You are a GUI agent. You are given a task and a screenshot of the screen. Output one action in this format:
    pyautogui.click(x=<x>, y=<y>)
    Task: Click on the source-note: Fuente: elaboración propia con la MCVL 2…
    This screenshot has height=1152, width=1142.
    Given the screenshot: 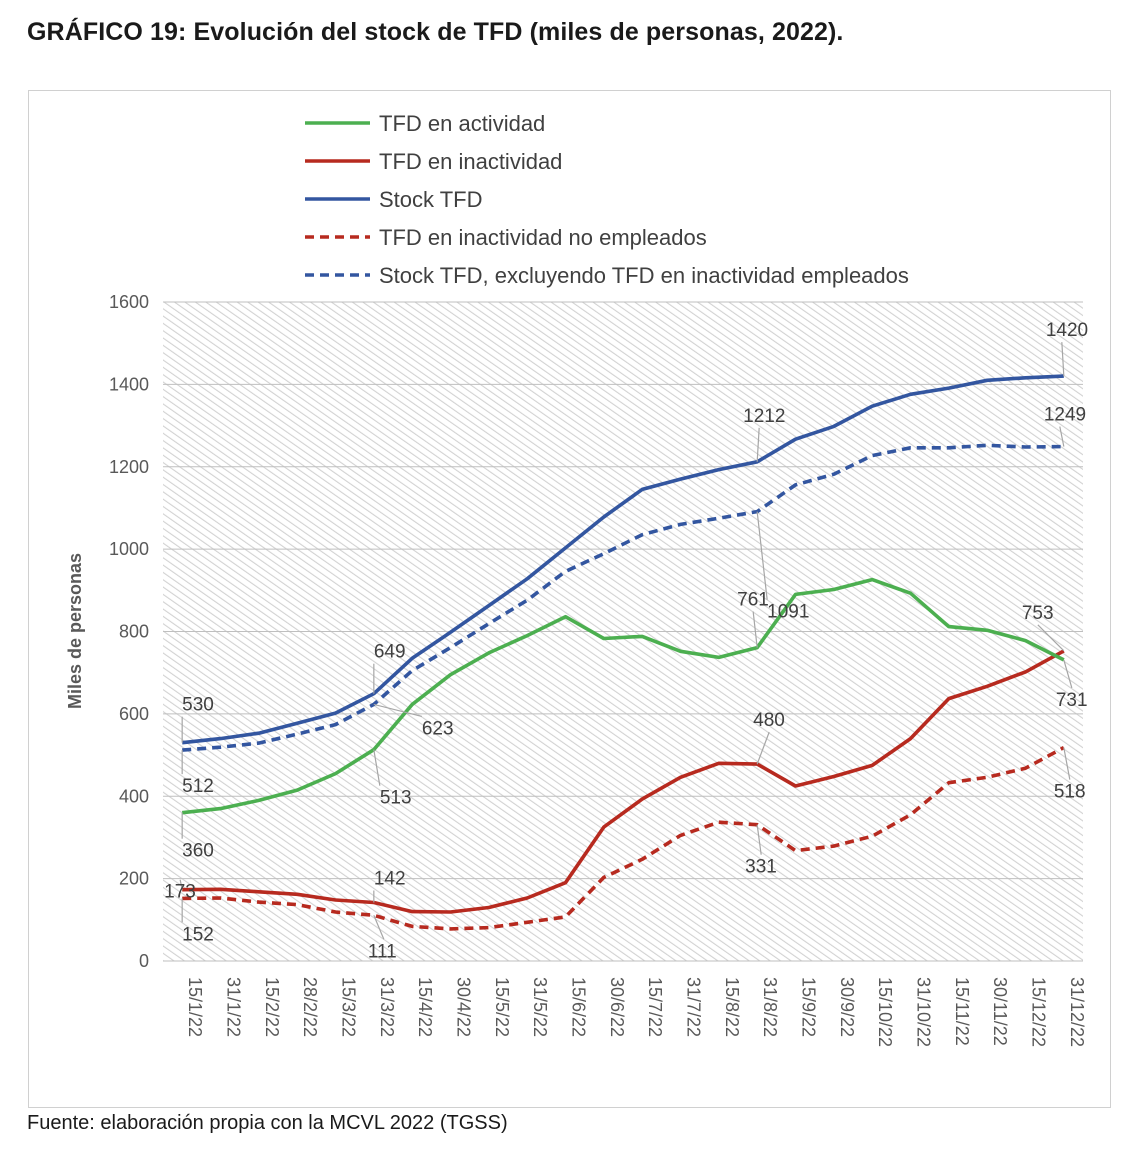 What is the action you would take?
    pyautogui.click(x=267, y=1123)
    